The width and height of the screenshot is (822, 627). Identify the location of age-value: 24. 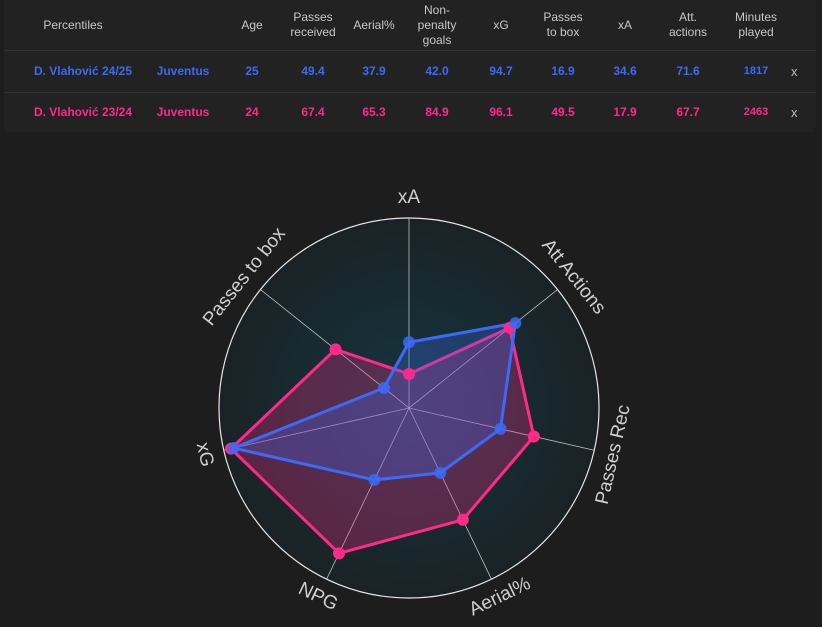
(252, 112).